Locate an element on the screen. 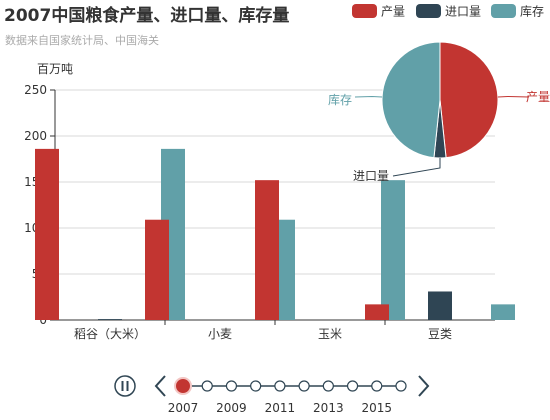 This screenshot has height=420, width=550. legend-item-2: 进口量 is located at coordinates (448, 11).